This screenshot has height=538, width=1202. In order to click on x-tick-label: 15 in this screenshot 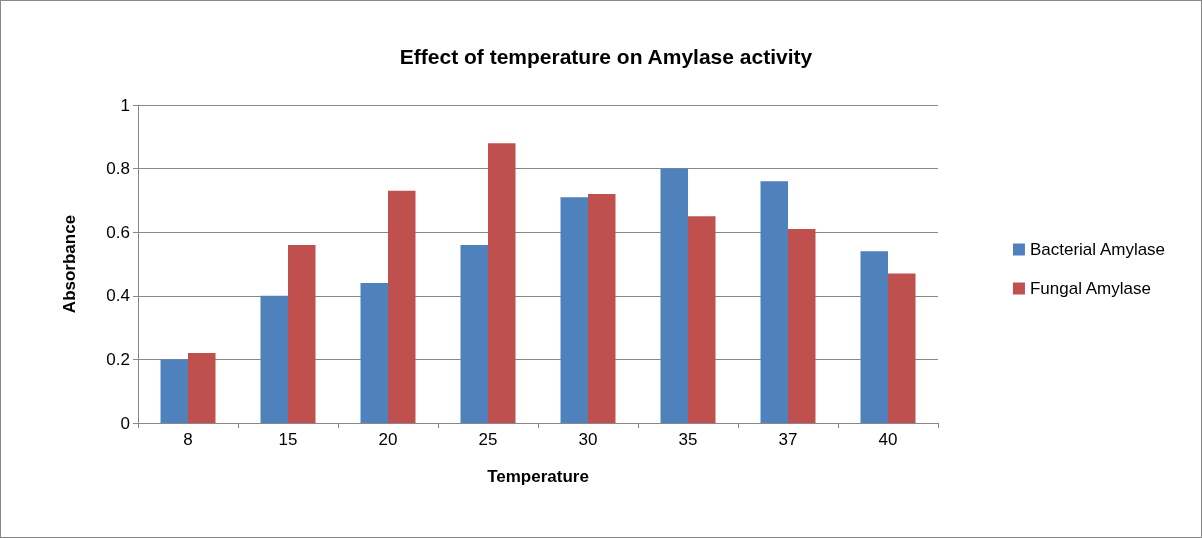, I will do `click(288, 439)`.